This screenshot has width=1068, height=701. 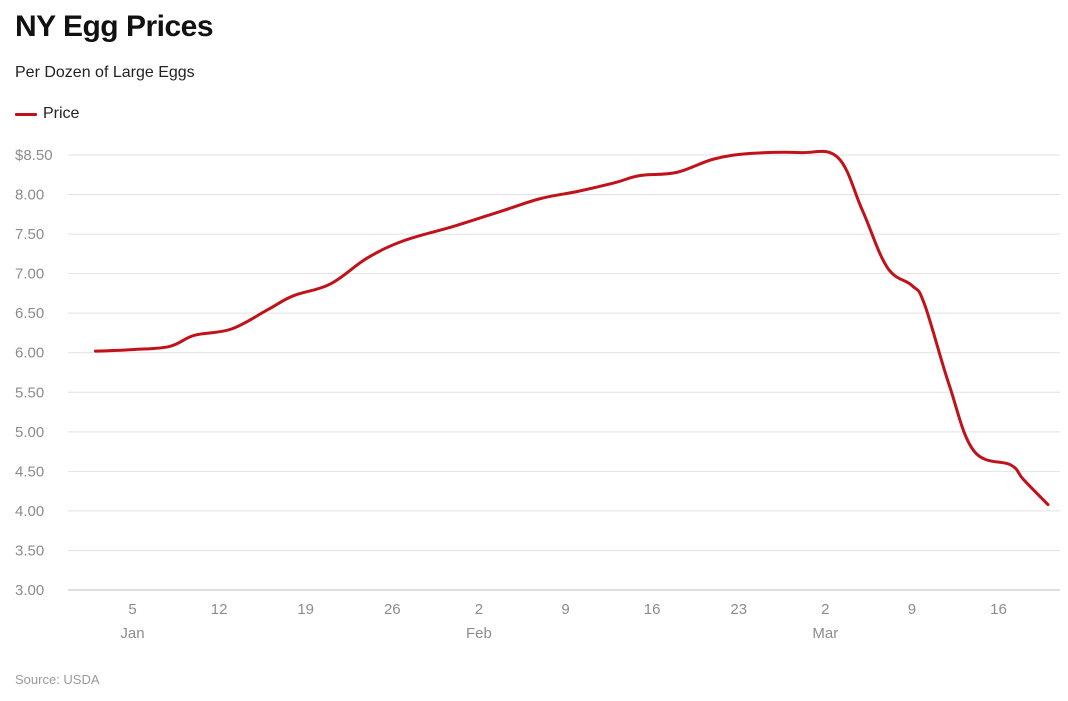 I want to click on y-tick-label: 8.00, so click(x=29, y=195).